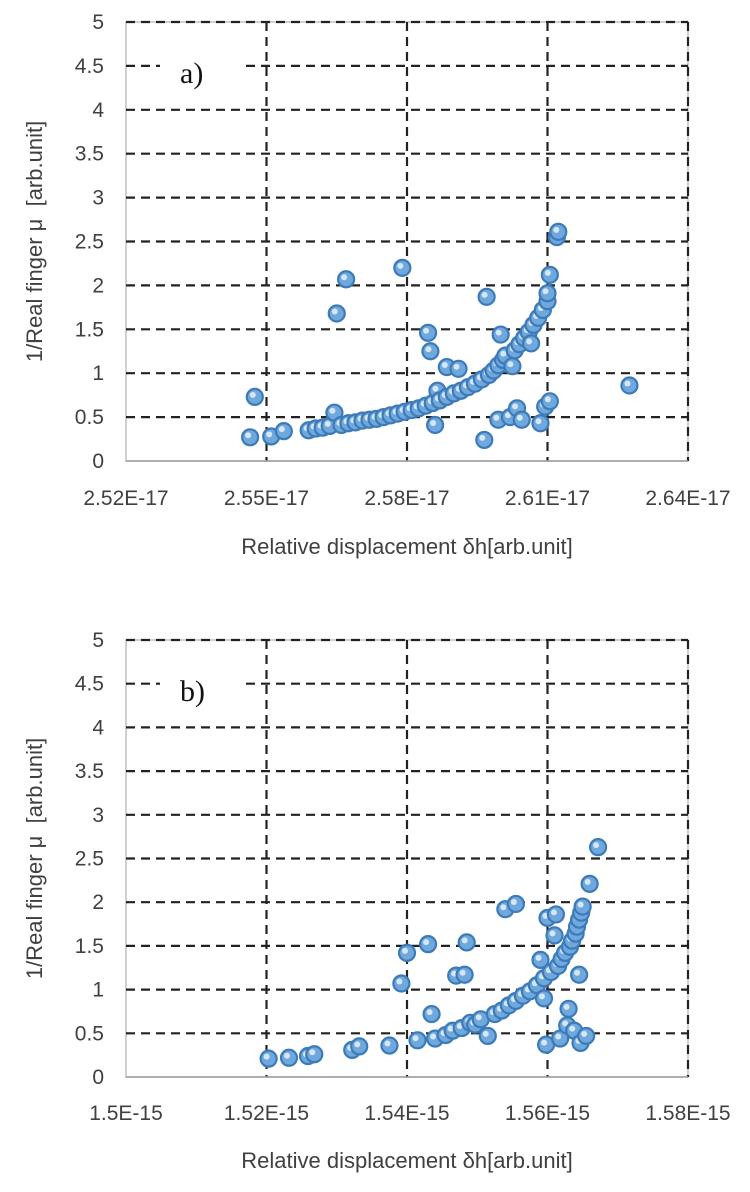 The height and width of the screenshot is (1192, 750). What do you see at coordinates (547, 1113) in the screenshot?
I see `x-tick-label: 1.56E-15` at bounding box center [547, 1113].